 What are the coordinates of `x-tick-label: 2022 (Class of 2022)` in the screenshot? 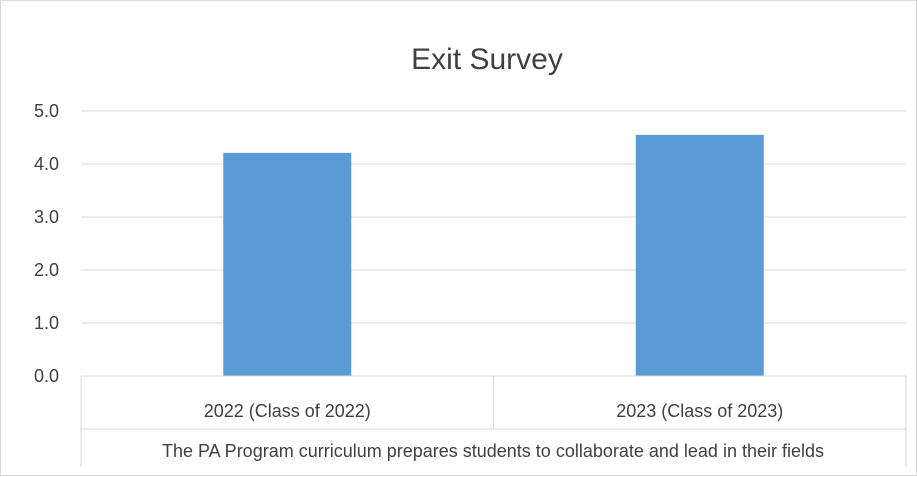 It's located at (287, 411).